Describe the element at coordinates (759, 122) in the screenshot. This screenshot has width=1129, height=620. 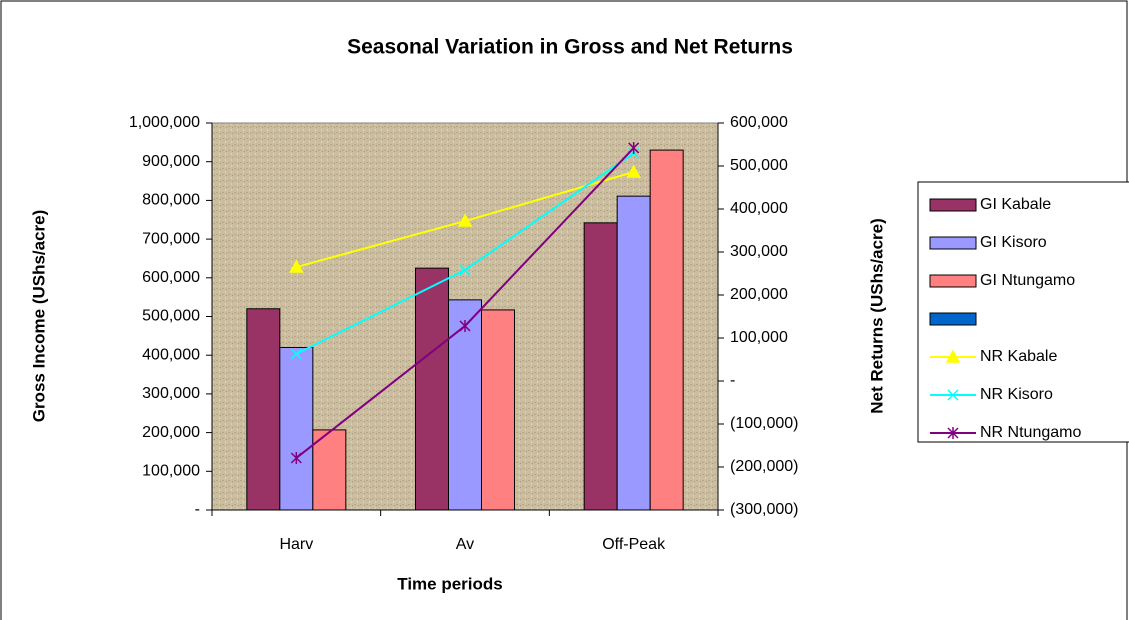
I see `y2-tick-label: 600,000` at that location.